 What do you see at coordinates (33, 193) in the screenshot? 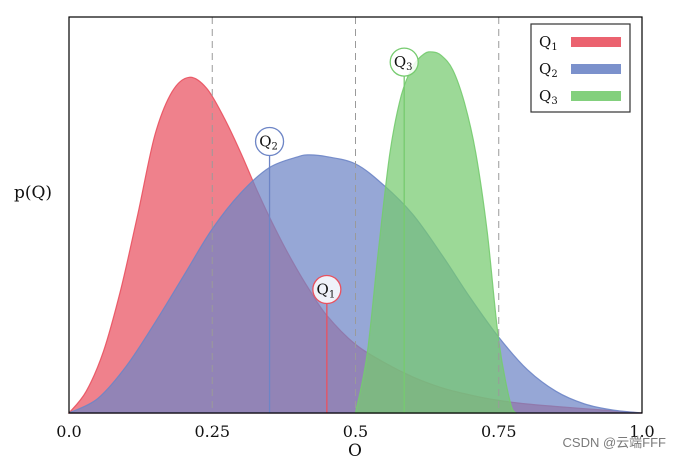
I see `y-axis-label: p(Q)` at bounding box center [33, 193].